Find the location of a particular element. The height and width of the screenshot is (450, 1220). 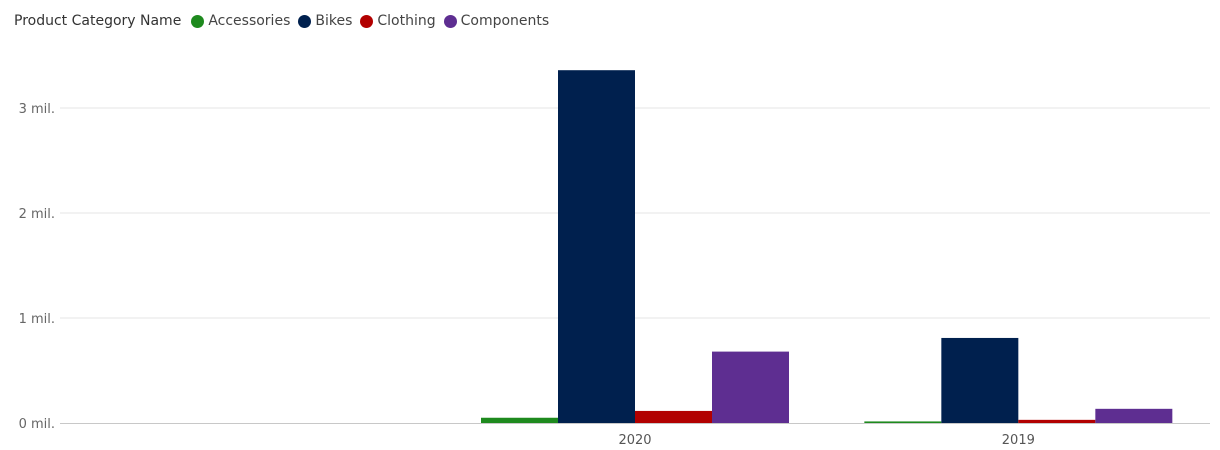

legend-item-components: Components is located at coordinates (496, 21).